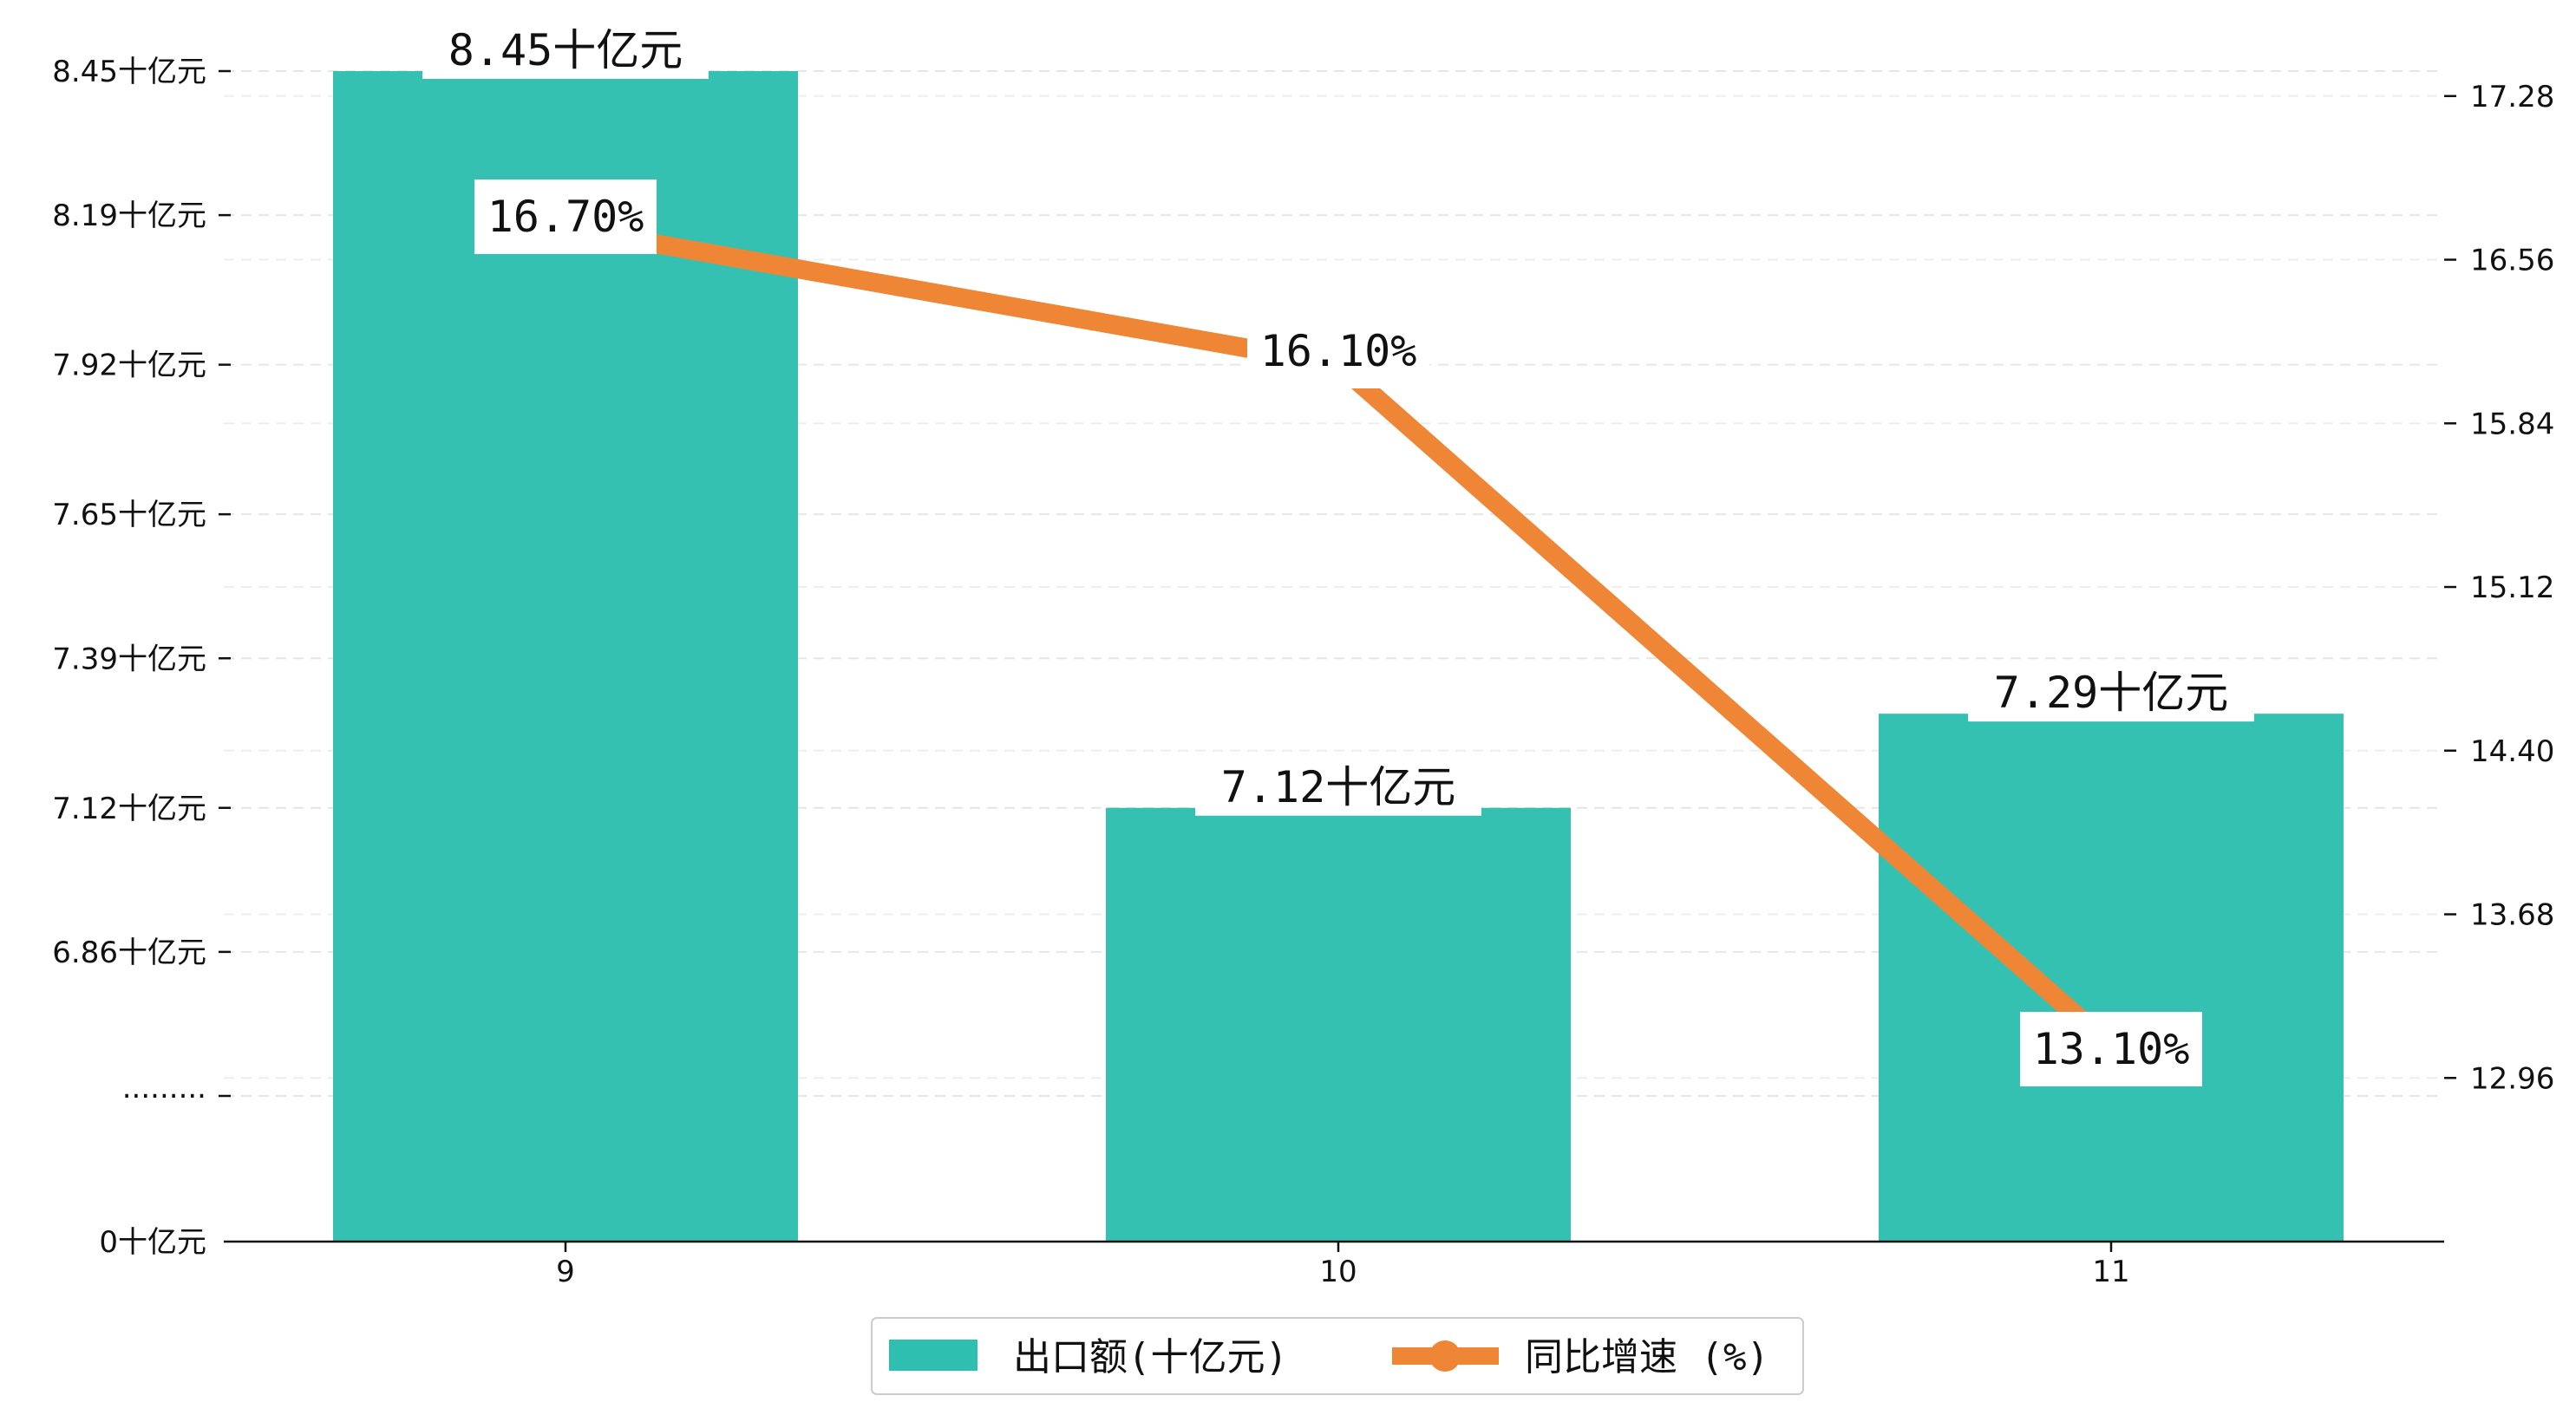 The height and width of the screenshot is (1415, 2576). Describe the element at coordinates (2512, 751) in the screenshot. I see `y-tick-label-right: 14.40` at that location.